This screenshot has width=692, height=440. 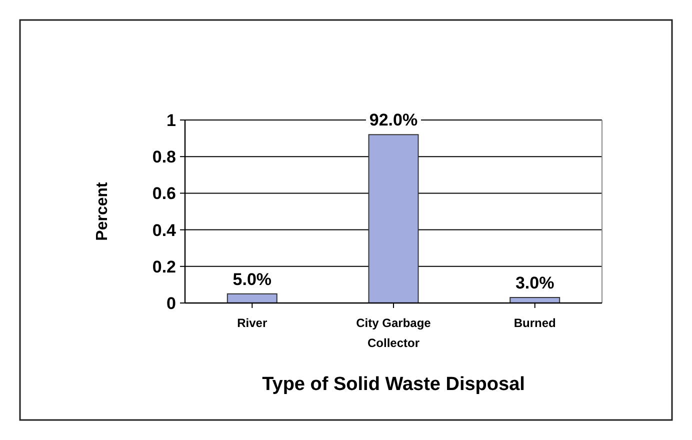 I want to click on x-tick-label: River, so click(x=252, y=323).